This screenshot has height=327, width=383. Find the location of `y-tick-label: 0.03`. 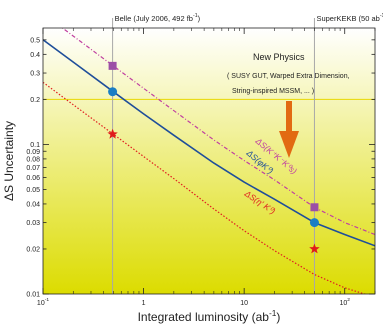

y-tick-label: 0.03 is located at coordinates (33, 223).